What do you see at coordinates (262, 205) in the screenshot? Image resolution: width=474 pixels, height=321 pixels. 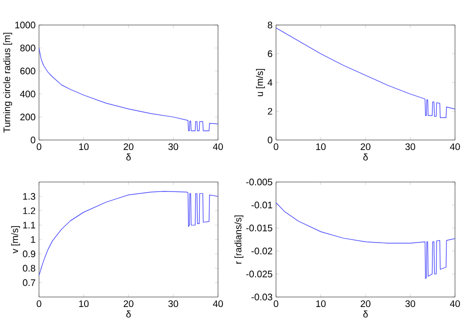 I see `y-tick-label: -0.01` at bounding box center [262, 205].